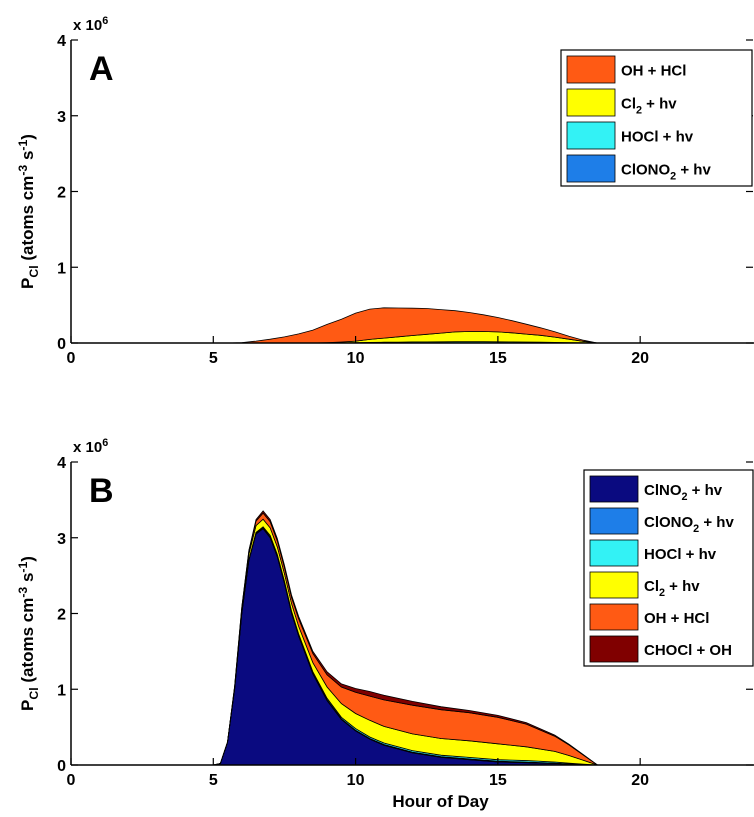  Describe the element at coordinates (412, 325) in the screenshot. I see `area-oh-hcl` at that location.